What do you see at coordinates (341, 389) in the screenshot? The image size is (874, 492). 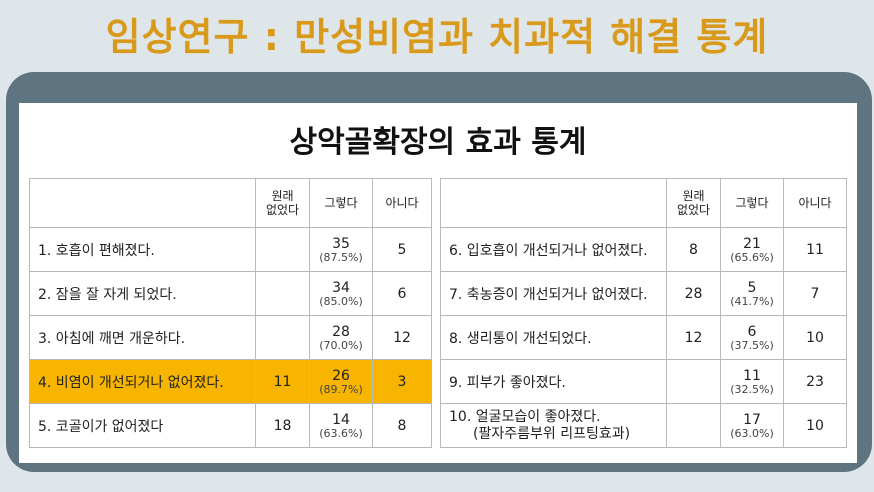 I see `row-yes-percent: (89.7%)` at bounding box center [341, 389].